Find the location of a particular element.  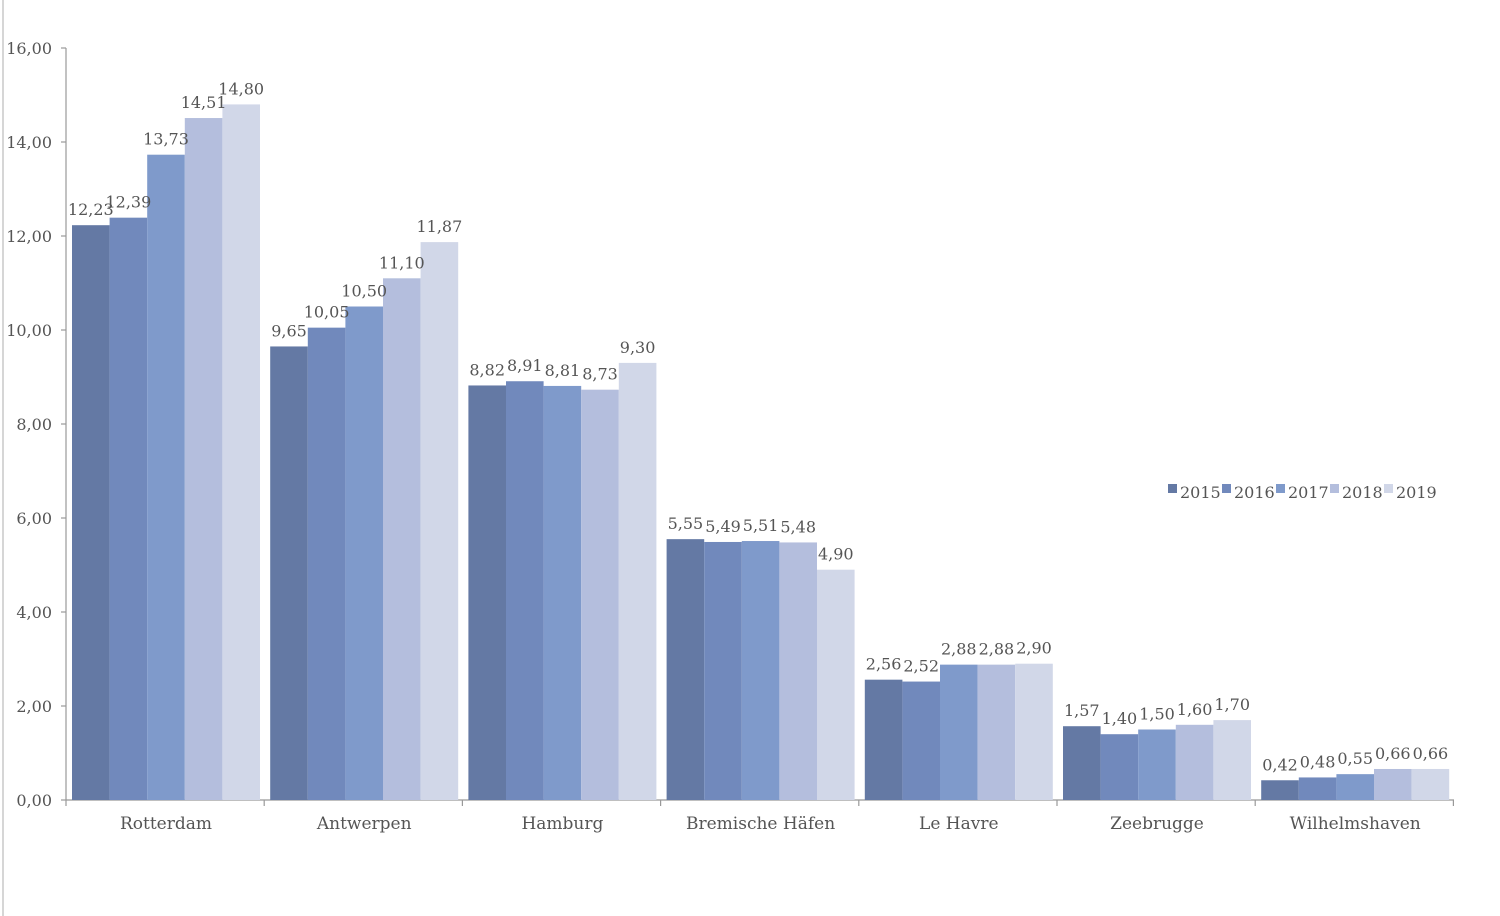

data-label: 10,50 is located at coordinates (364, 291).